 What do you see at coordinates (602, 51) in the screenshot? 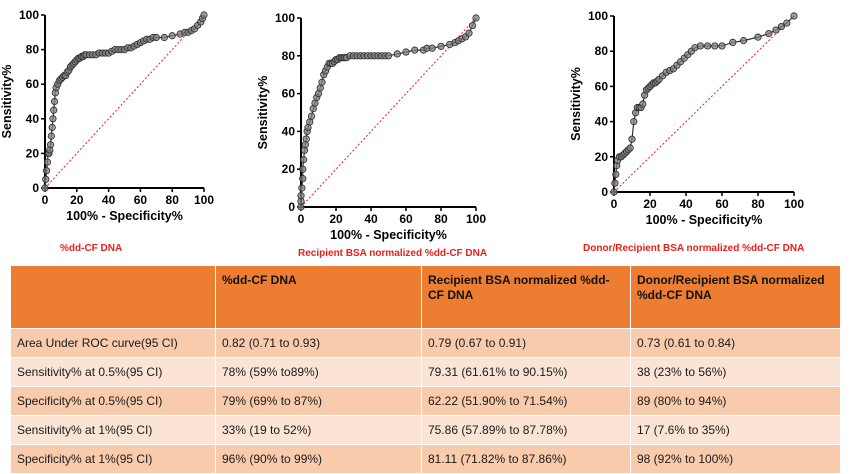
I see `y-tick-label: 80` at bounding box center [602, 51].